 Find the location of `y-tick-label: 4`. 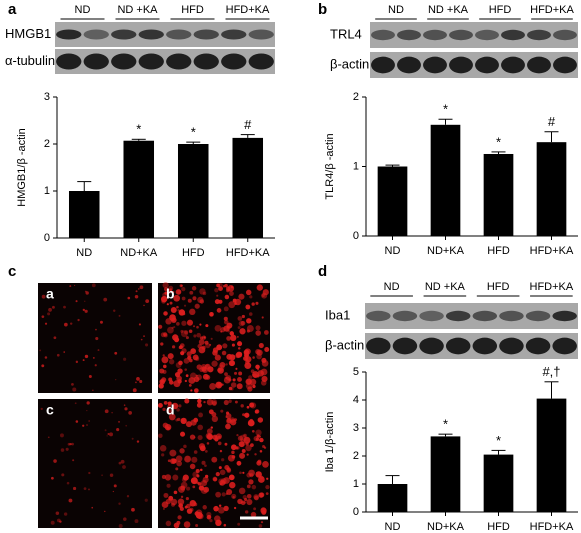

y-tick-label: 4 is located at coordinates (356, 400).